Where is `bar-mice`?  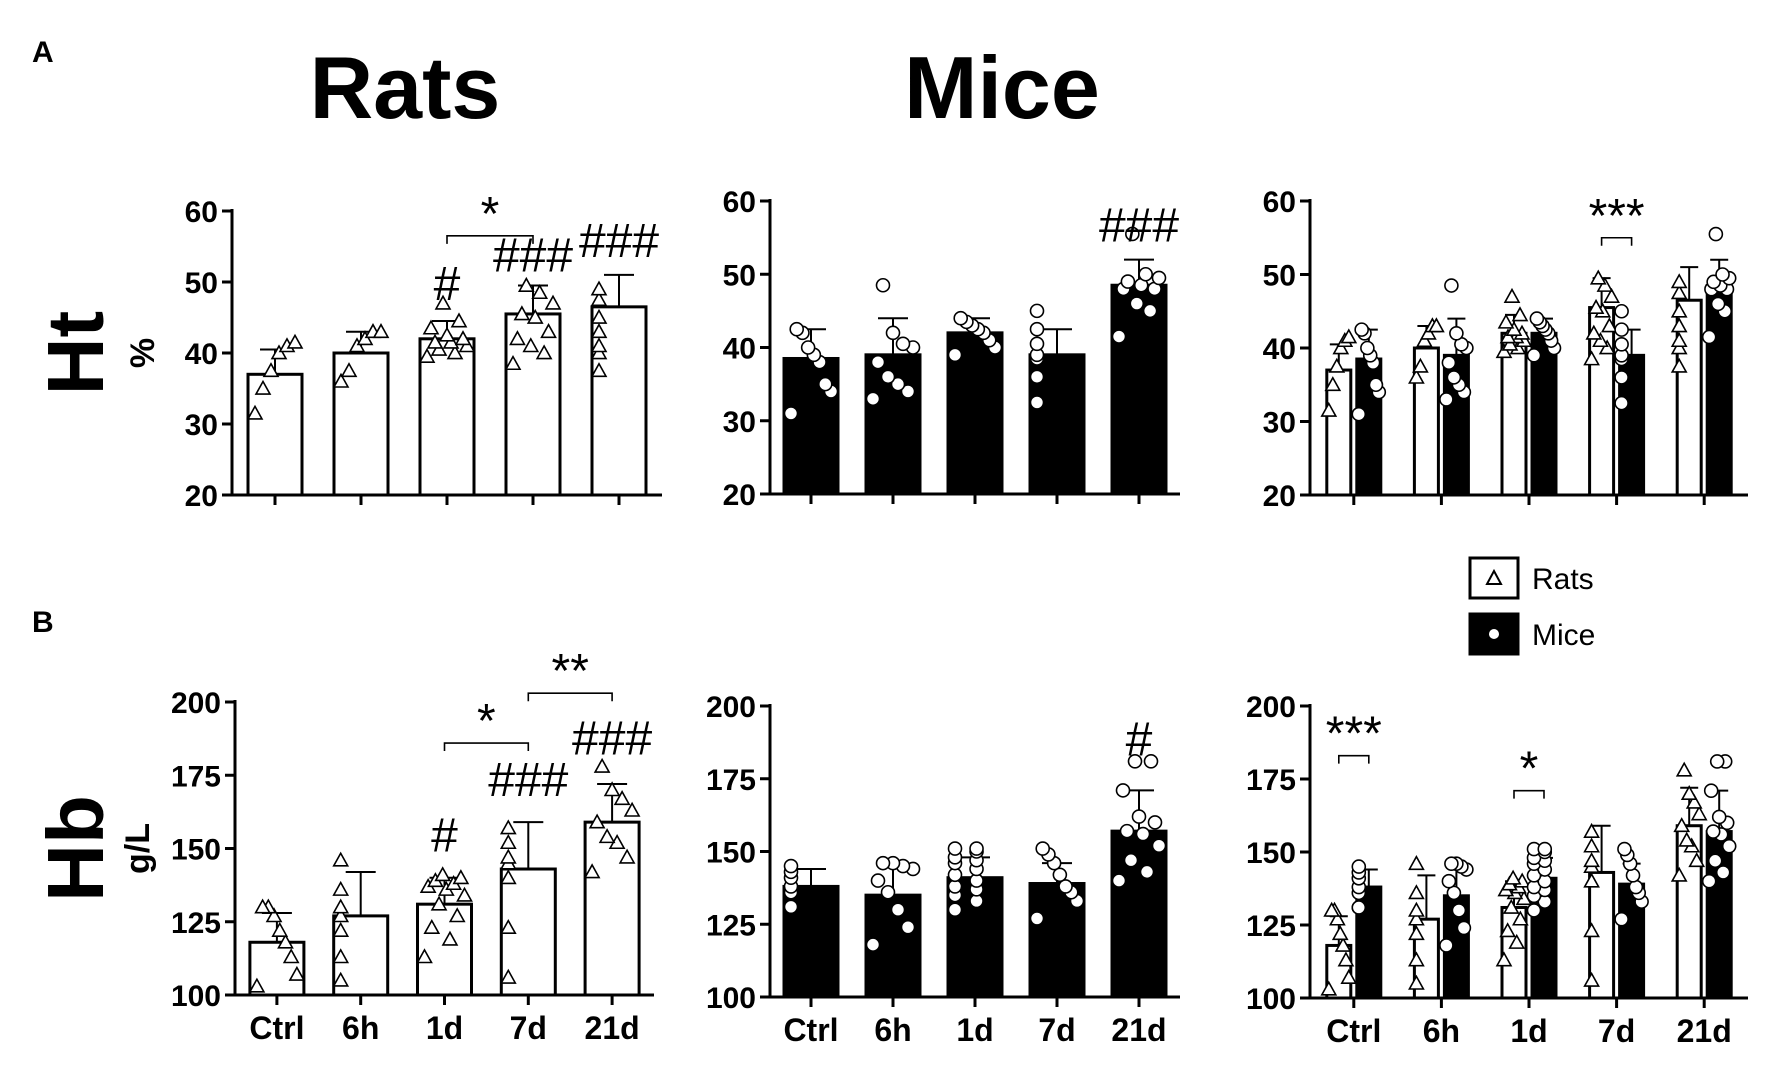
bar-mice is located at coordinates (1369, 942).